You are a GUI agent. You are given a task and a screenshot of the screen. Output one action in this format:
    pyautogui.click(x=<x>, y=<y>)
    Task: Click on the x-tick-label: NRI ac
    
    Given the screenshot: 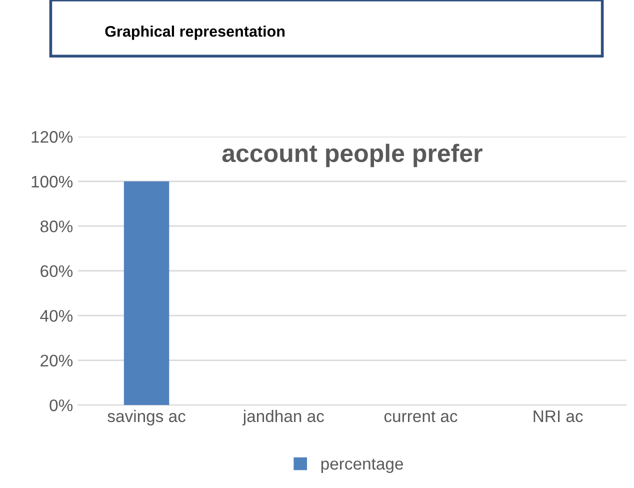 What is the action you would take?
    pyautogui.click(x=558, y=416)
    